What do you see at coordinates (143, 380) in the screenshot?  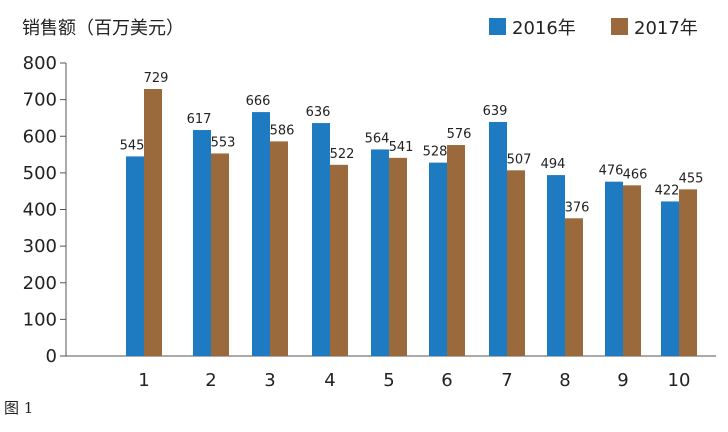 I see `x-tick-label: 1` at bounding box center [143, 380].